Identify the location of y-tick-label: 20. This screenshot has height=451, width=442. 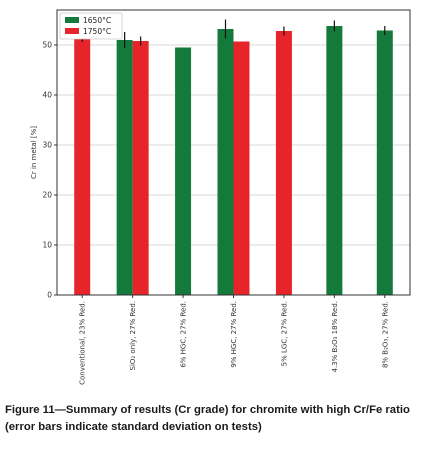
(47, 195).